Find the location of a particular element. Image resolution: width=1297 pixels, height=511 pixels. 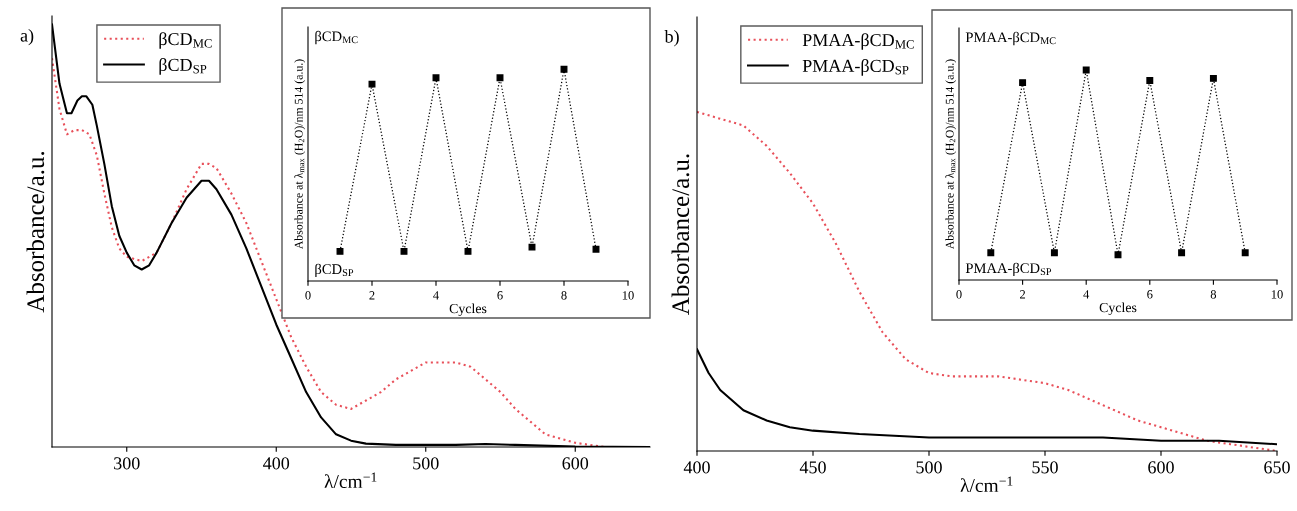

x-tick-label: 300 is located at coordinates (127, 463).